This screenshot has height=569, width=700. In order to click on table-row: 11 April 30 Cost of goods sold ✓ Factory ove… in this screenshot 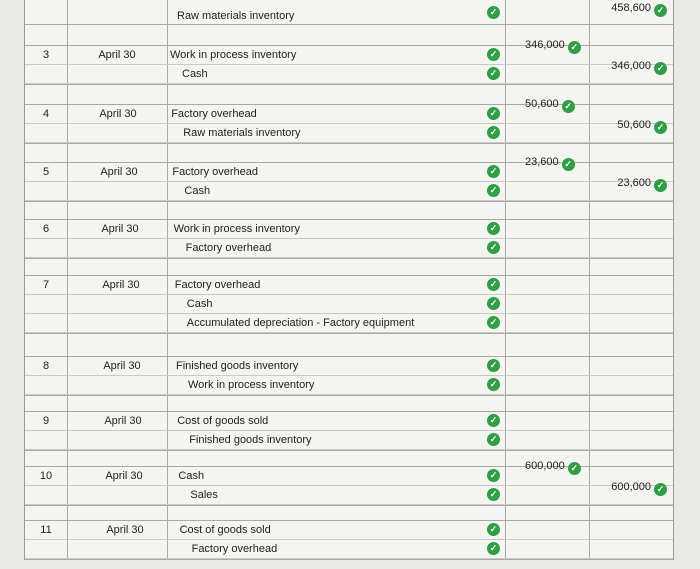, I will do `click(349, 540)`.